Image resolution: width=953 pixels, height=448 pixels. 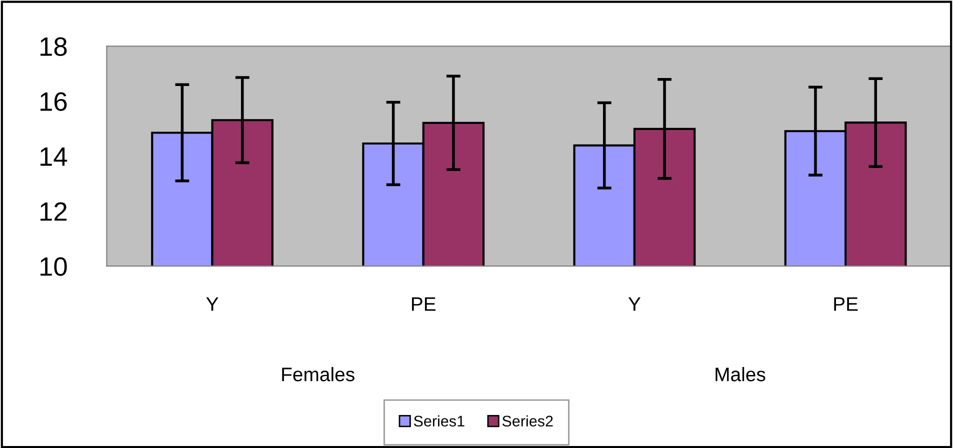 I want to click on text: Males, so click(x=741, y=374).